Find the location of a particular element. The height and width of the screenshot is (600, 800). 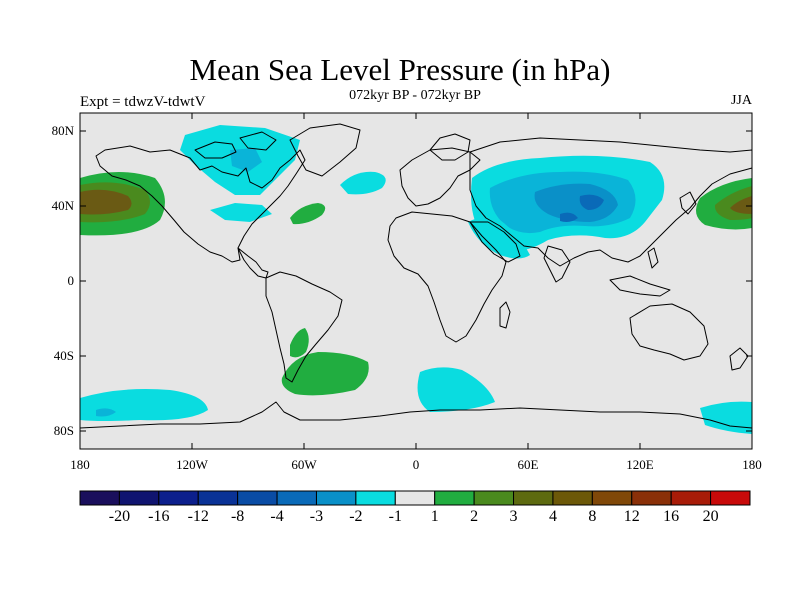

colorbar-label: 2 is located at coordinates (474, 516).